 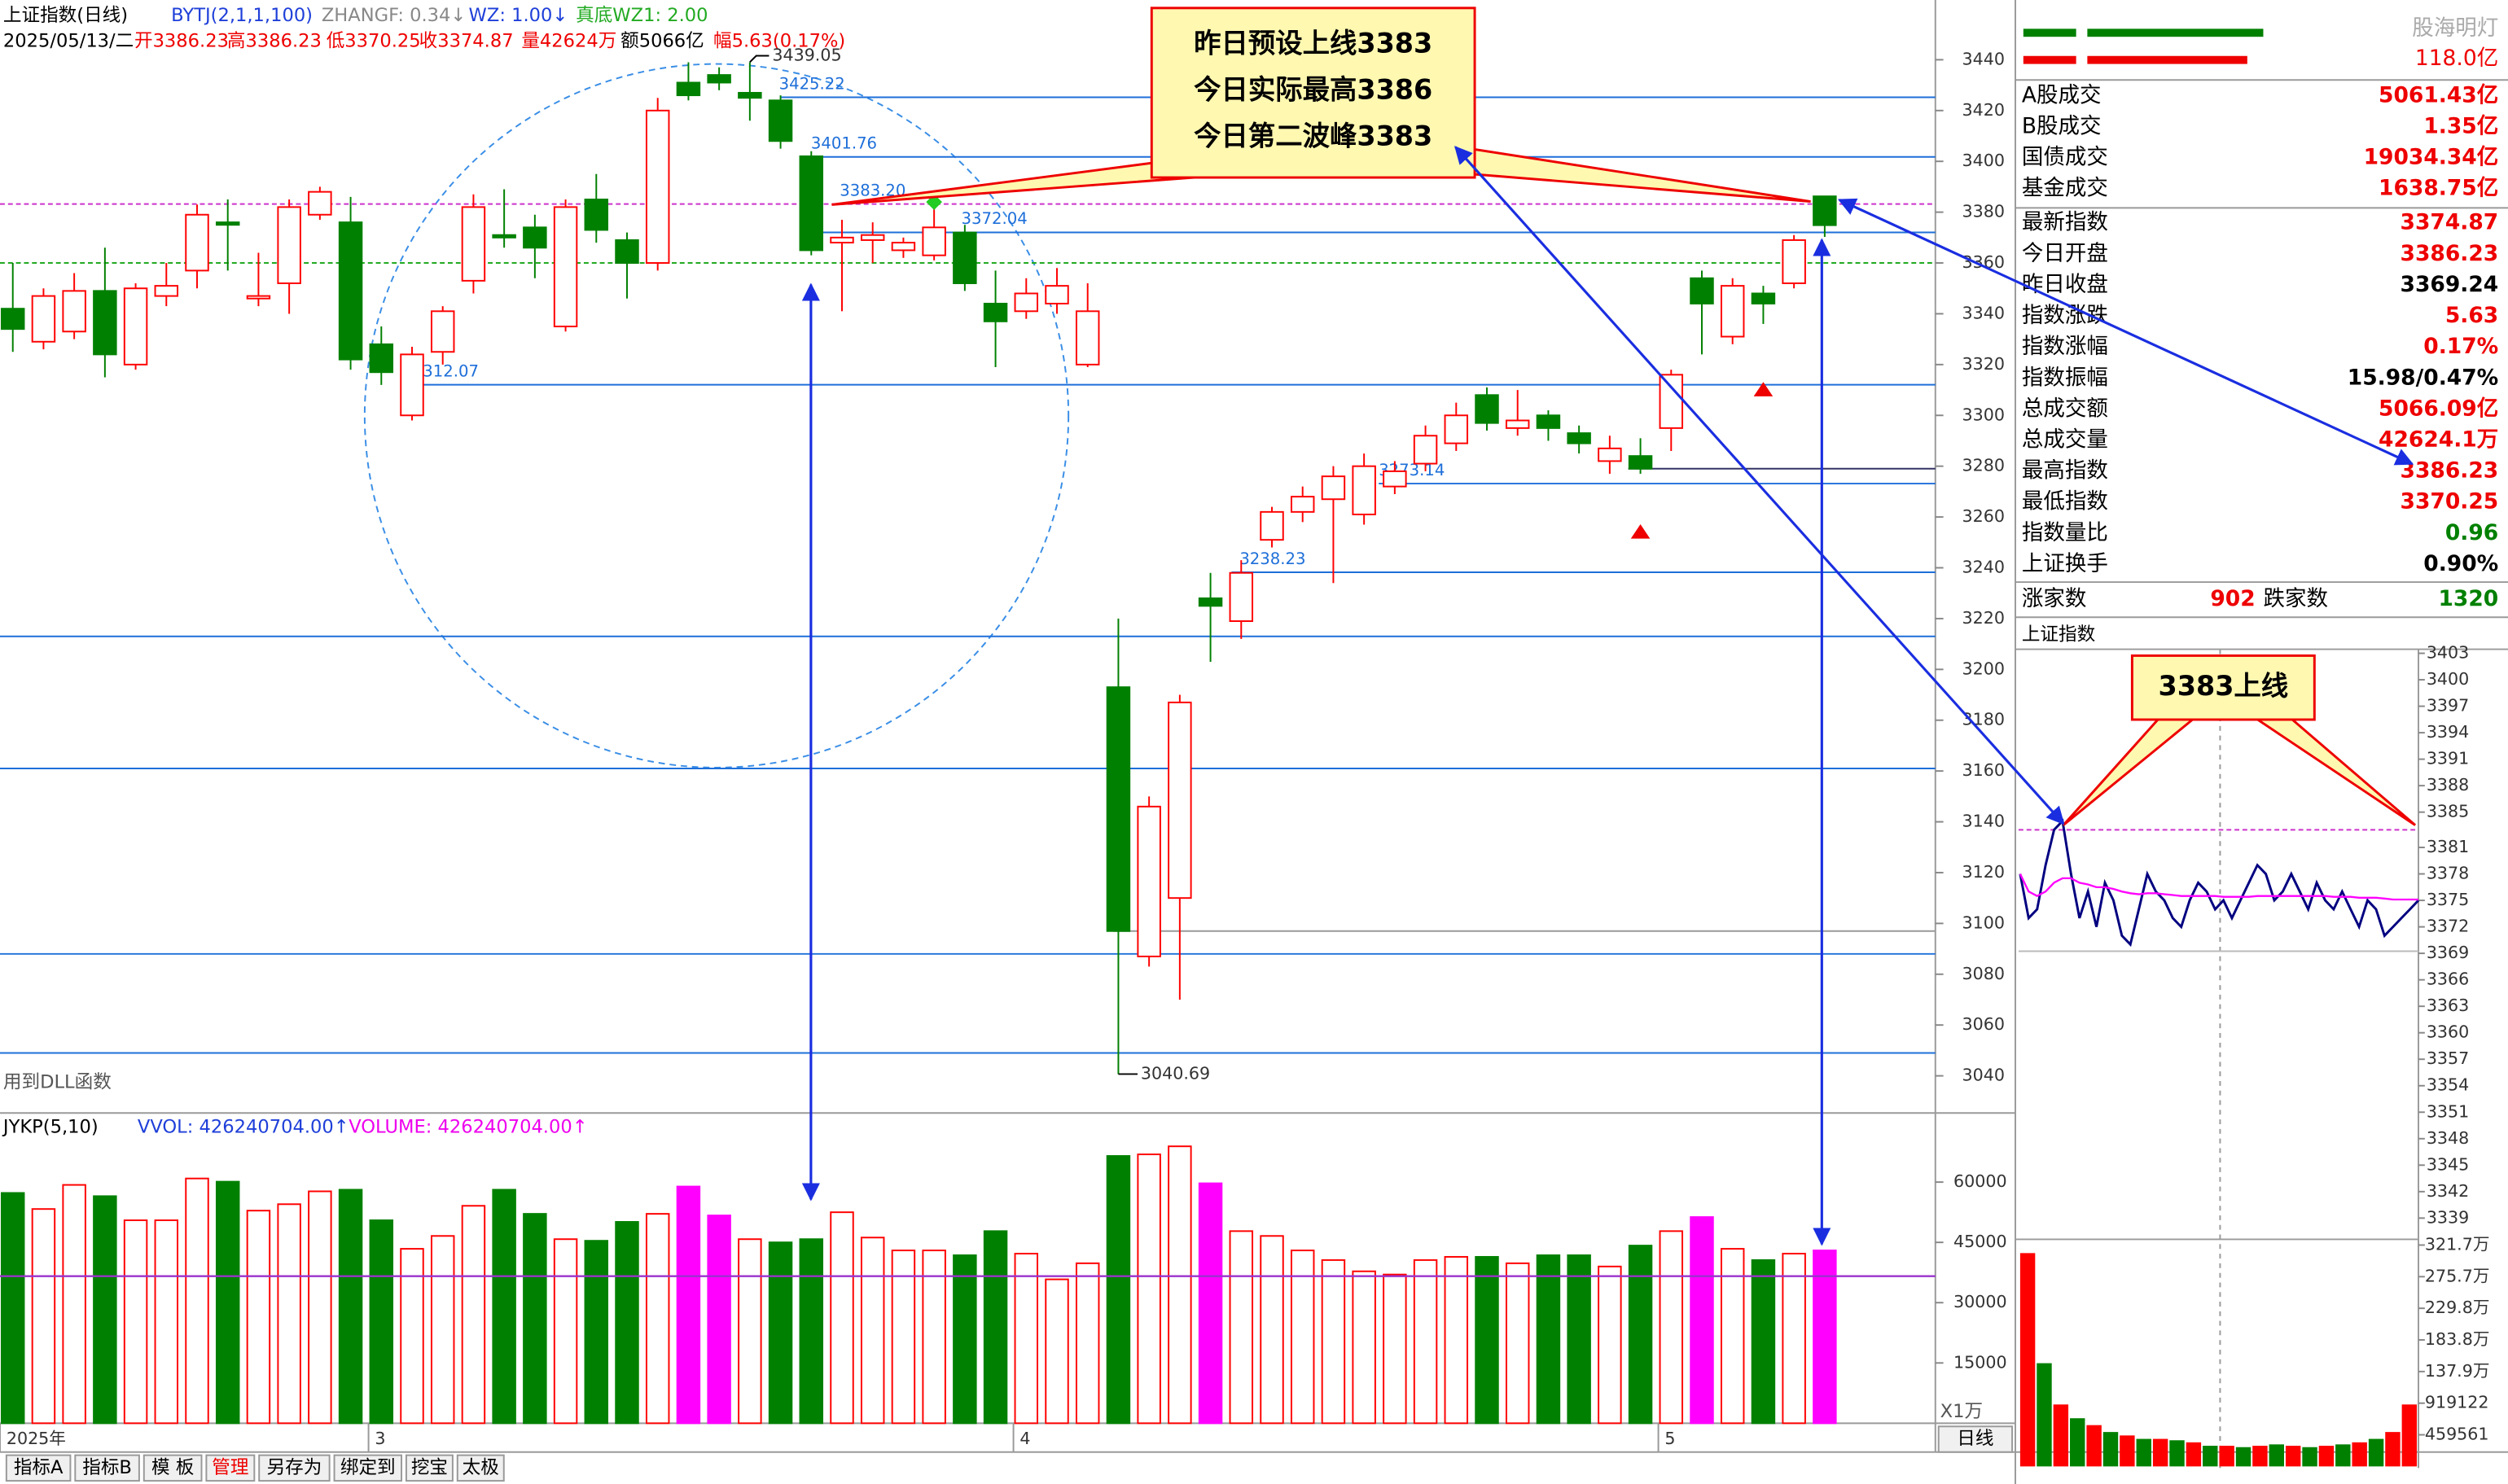 I want to click on callout-text: 3383上线, so click(x=2224, y=686).